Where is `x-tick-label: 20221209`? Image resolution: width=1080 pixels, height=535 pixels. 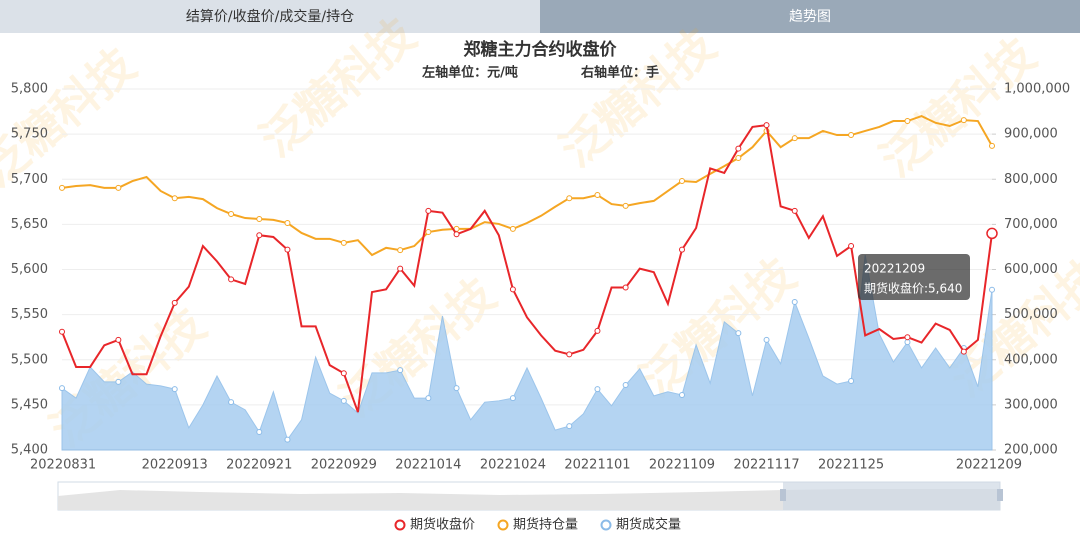
x-tick-label: 20221209 is located at coordinates (989, 465).